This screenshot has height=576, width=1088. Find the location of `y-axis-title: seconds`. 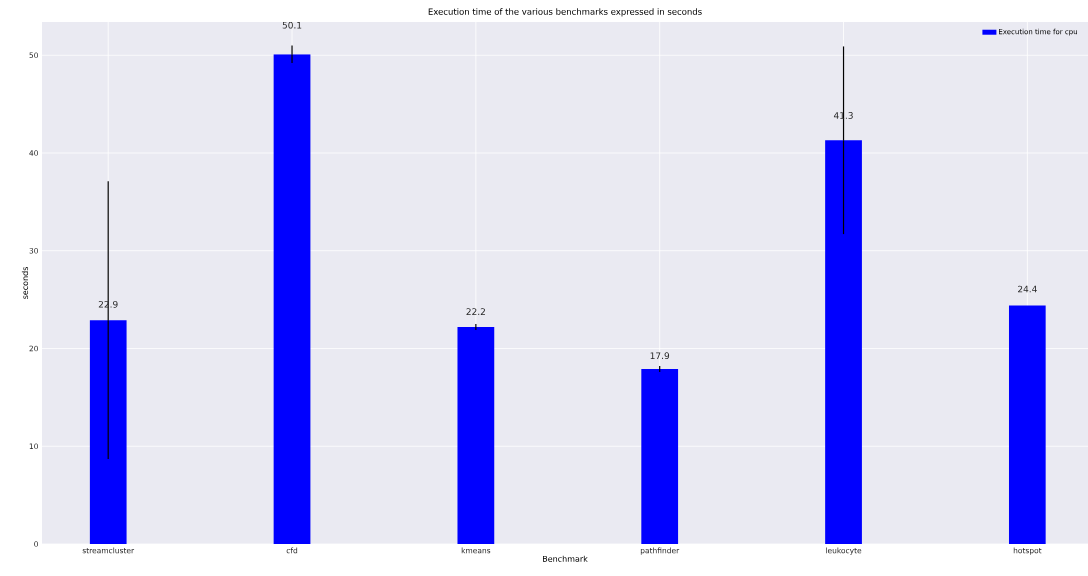

y-axis-title: seconds is located at coordinates (25, 283).